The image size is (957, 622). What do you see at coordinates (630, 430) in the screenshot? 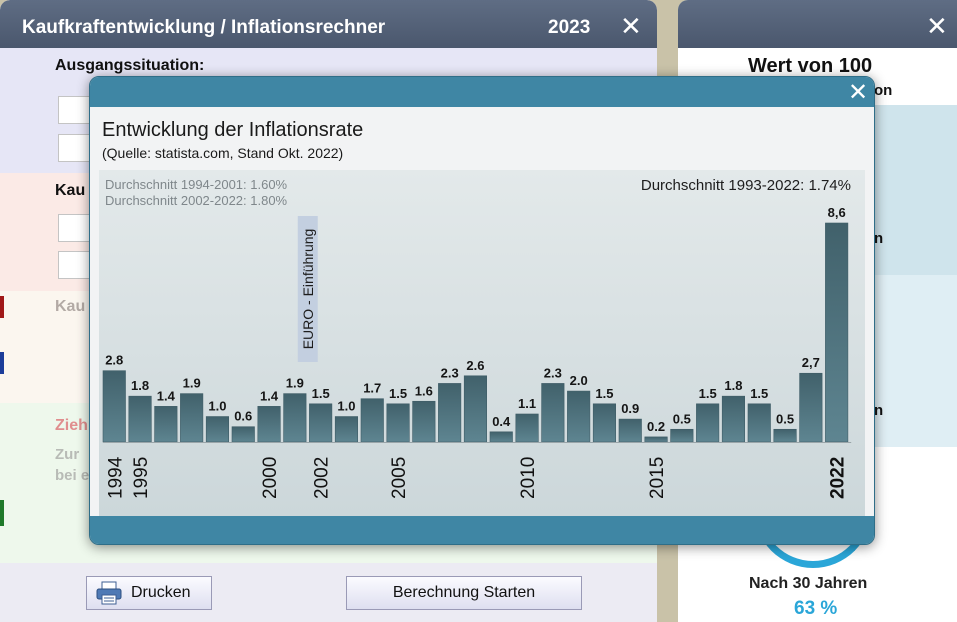
I see `bar-2014` at bounding box center [630, 430].